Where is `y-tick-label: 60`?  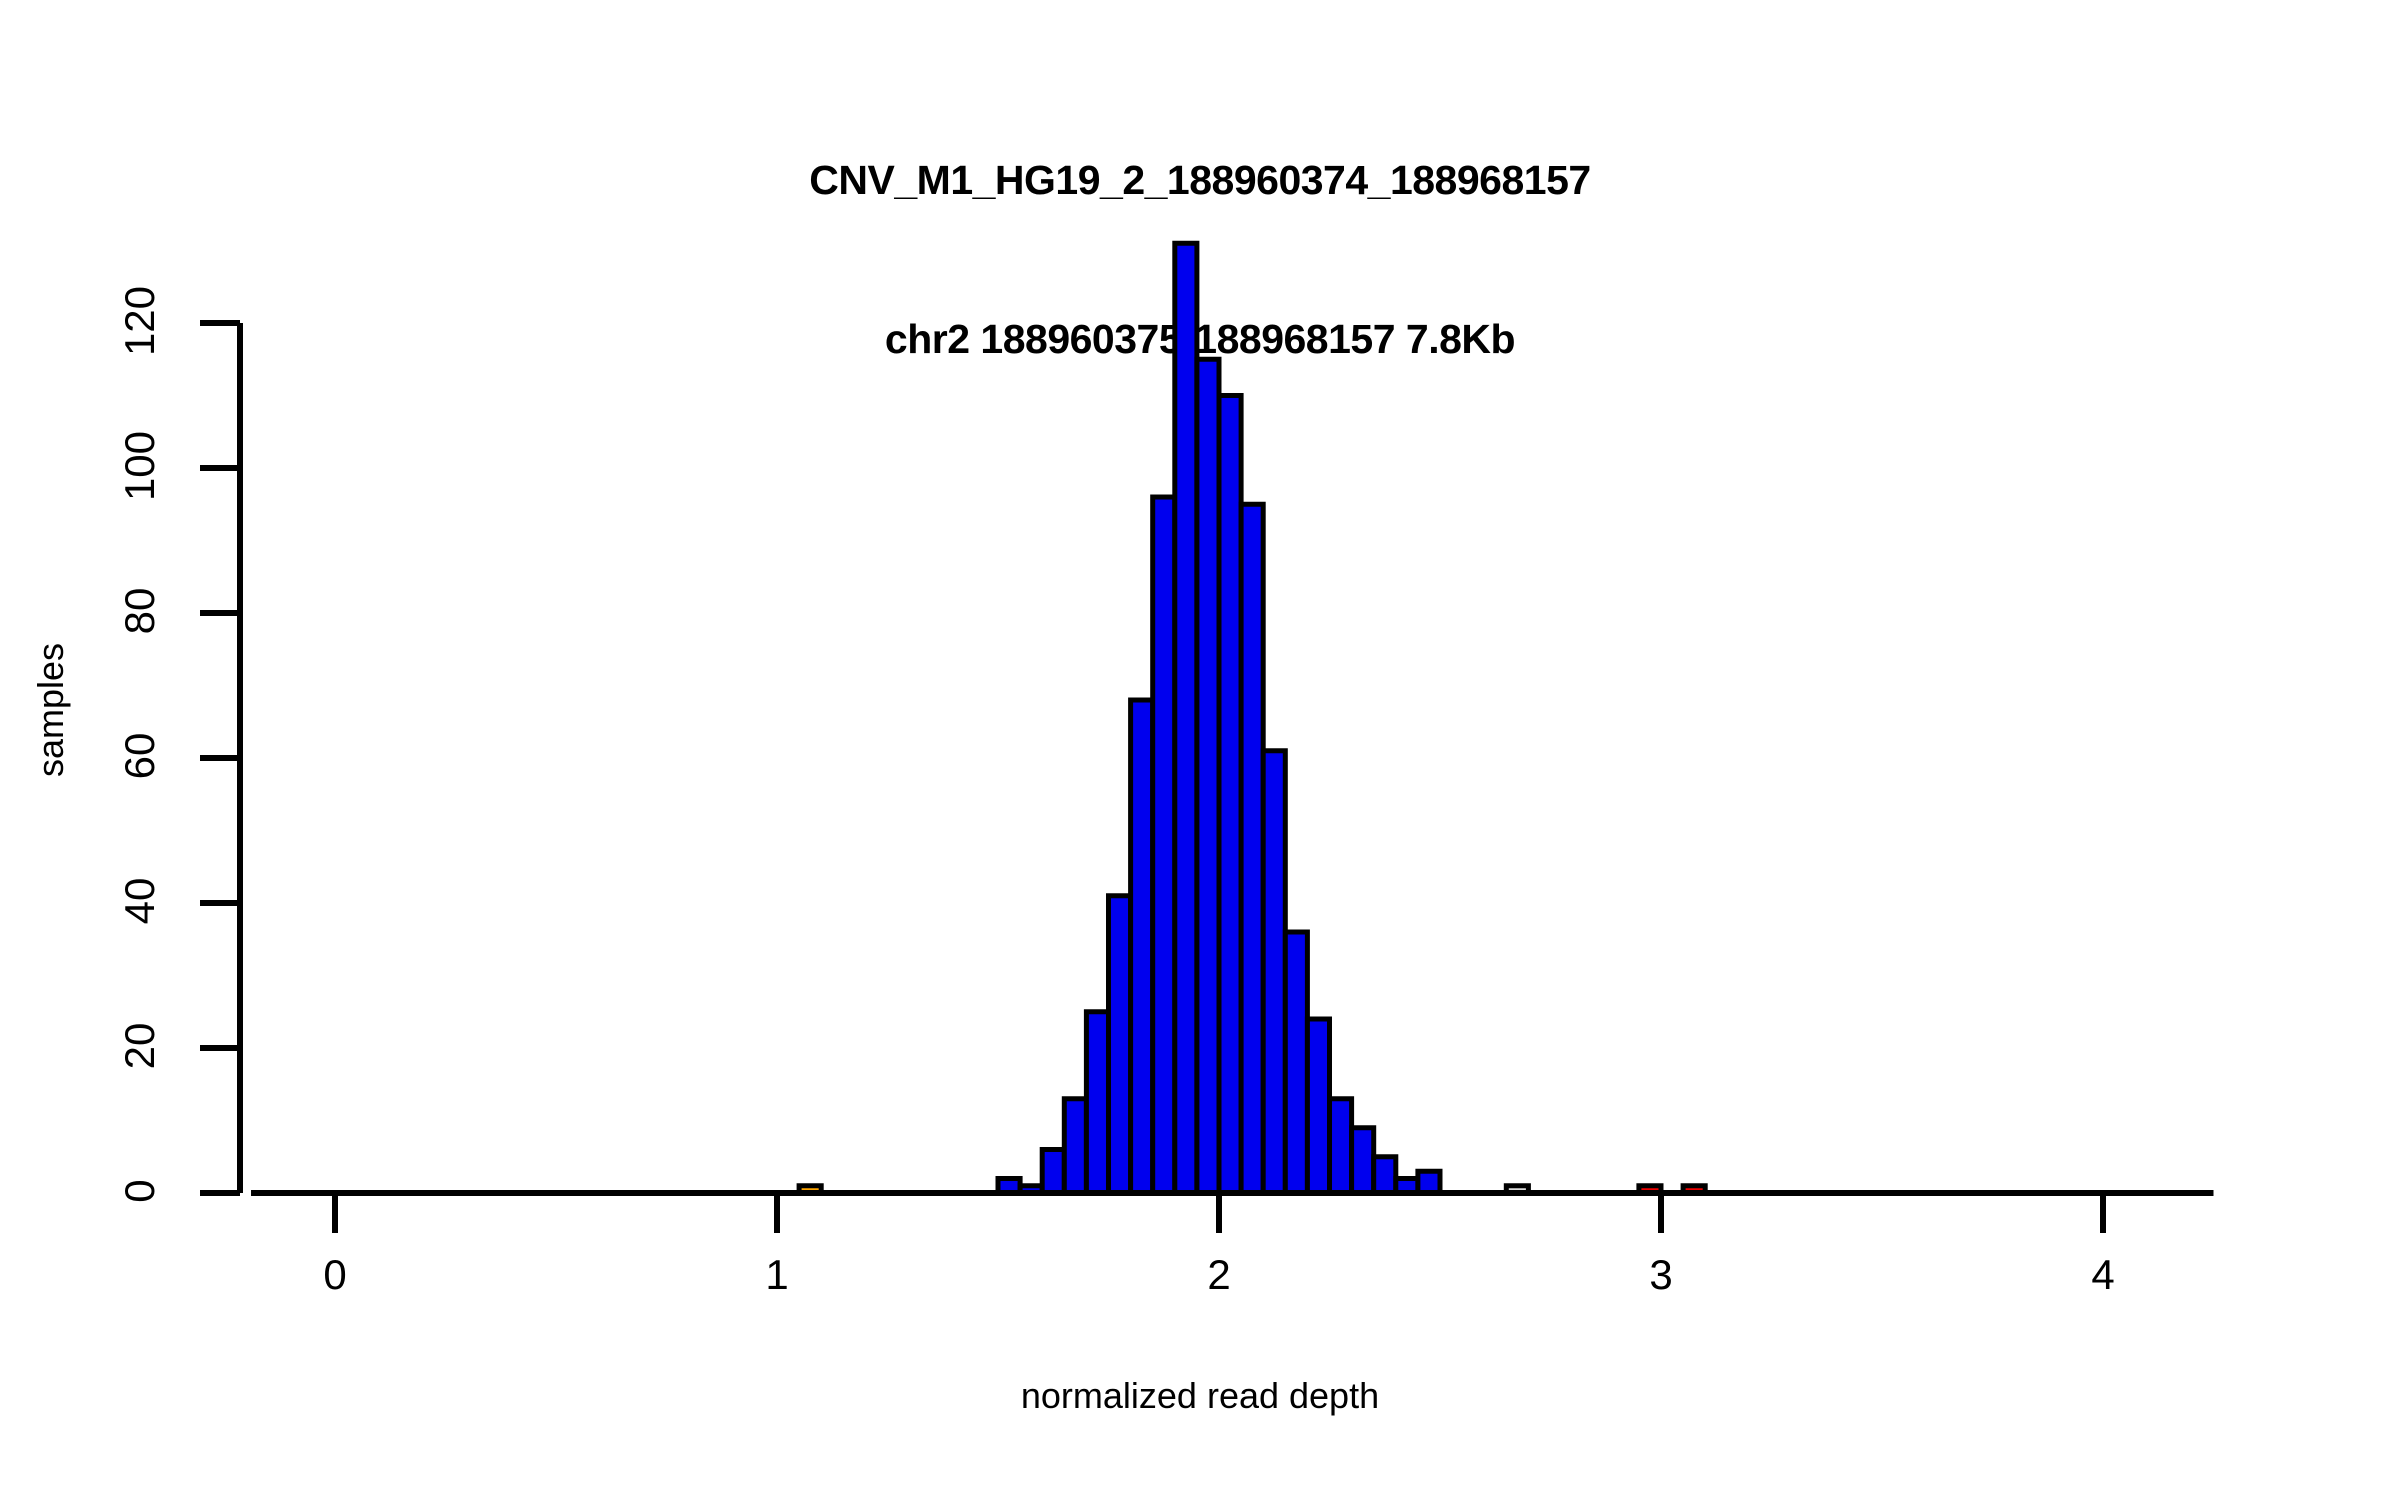 y-tick-label: 60 is located at coordinates (139, 756).